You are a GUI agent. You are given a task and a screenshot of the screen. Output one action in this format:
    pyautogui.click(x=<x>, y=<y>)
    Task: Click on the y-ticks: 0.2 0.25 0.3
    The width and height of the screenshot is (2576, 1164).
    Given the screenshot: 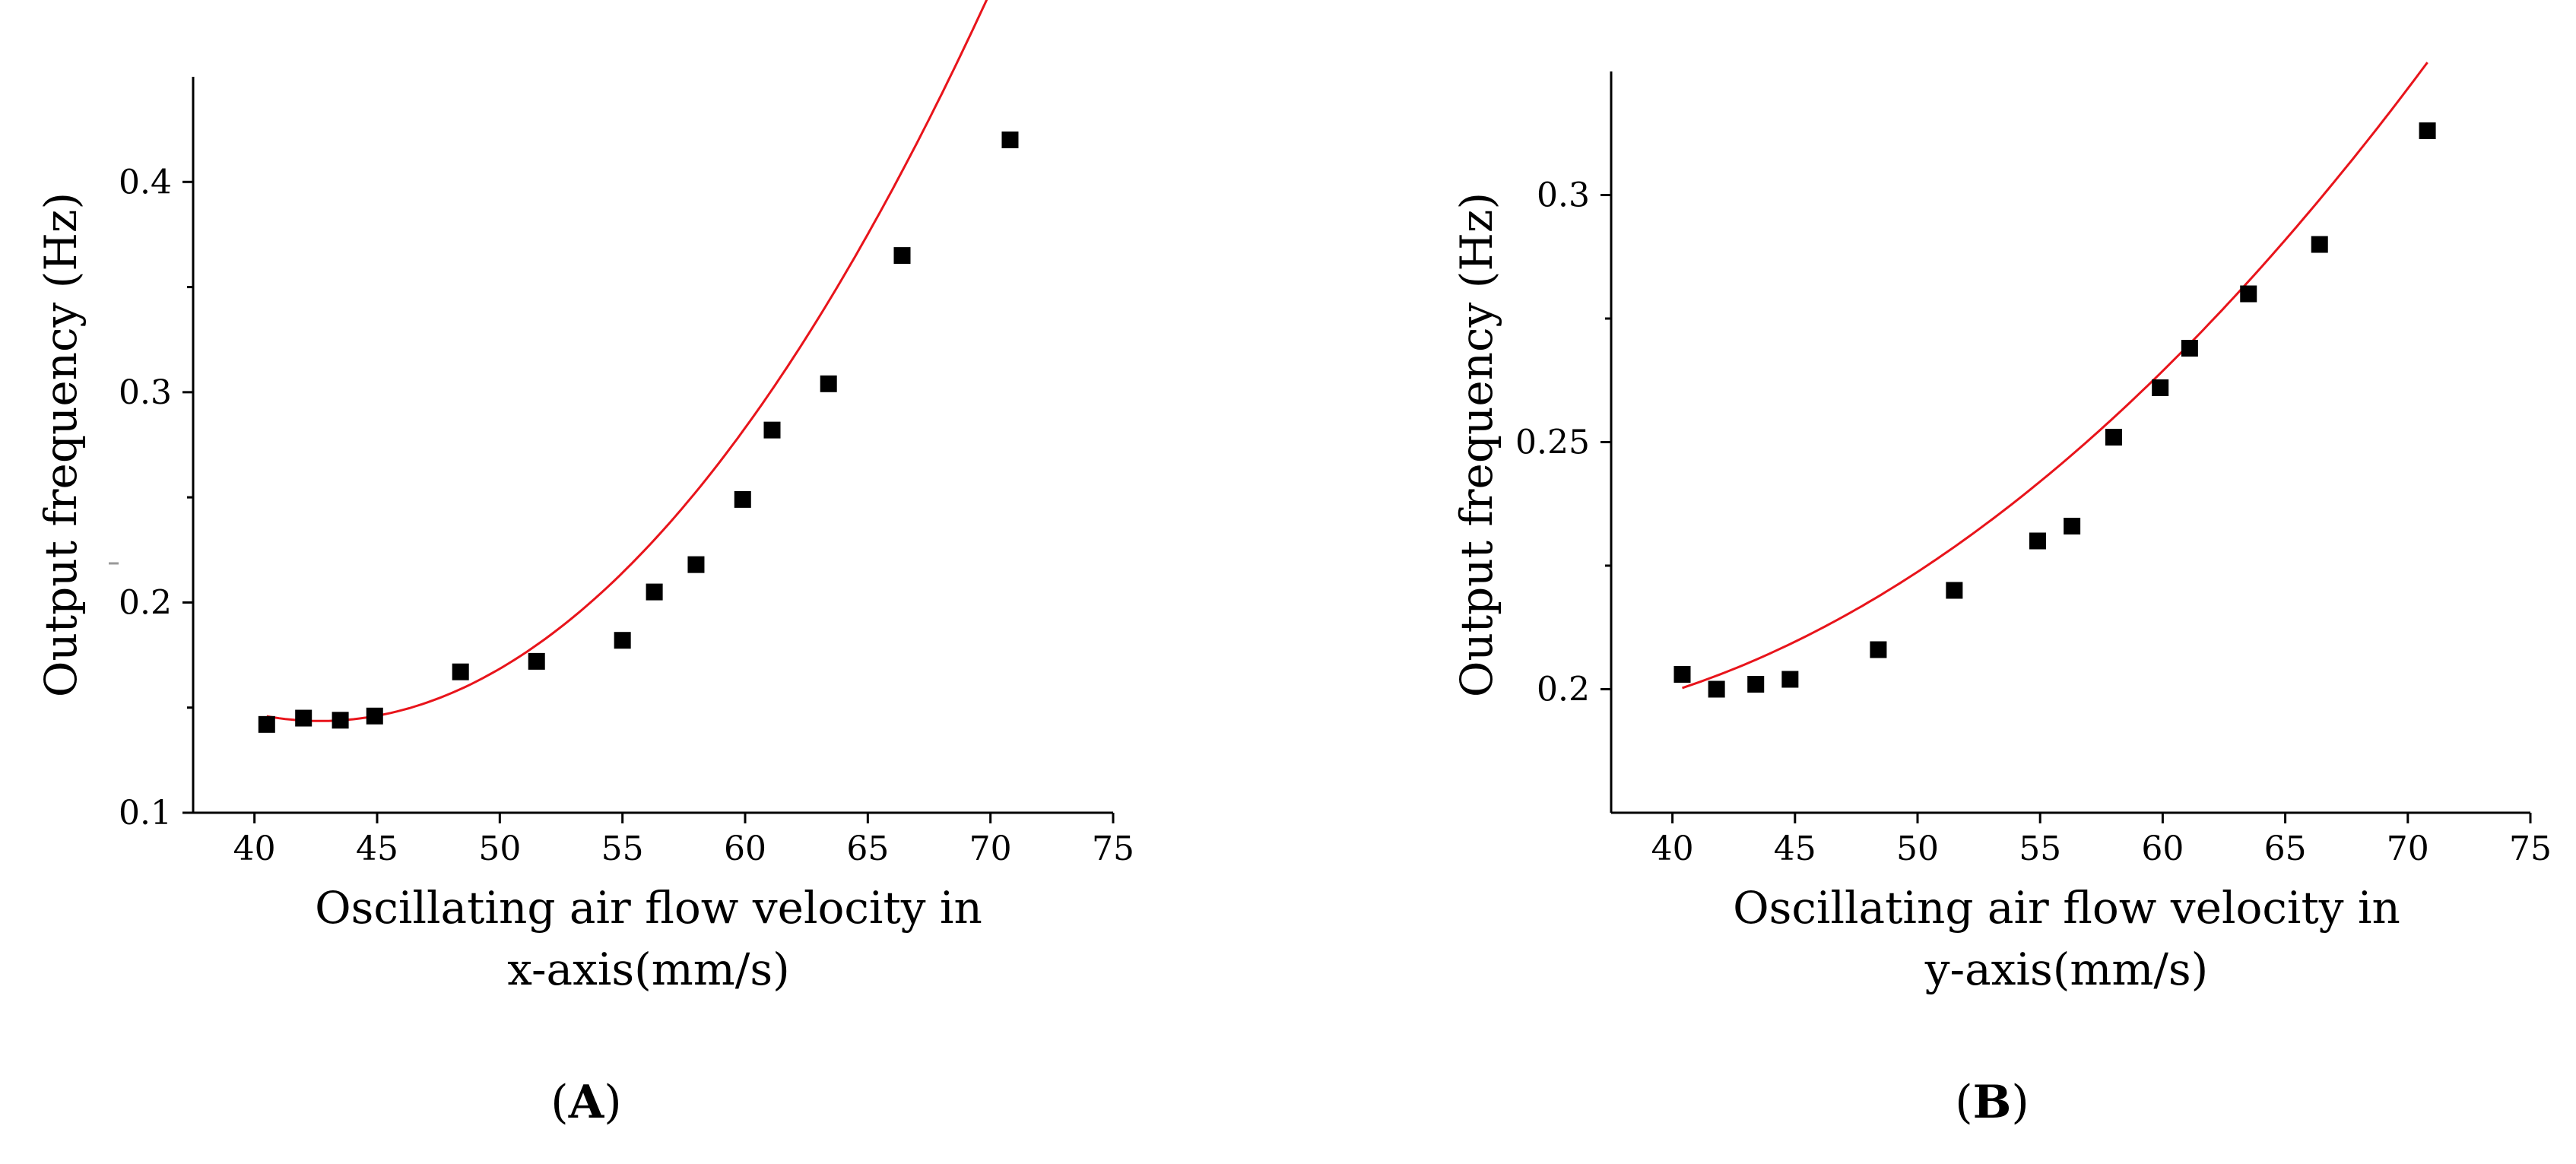 What is the action you would take?
    pyautogui.click(x=1563, y=442)
    